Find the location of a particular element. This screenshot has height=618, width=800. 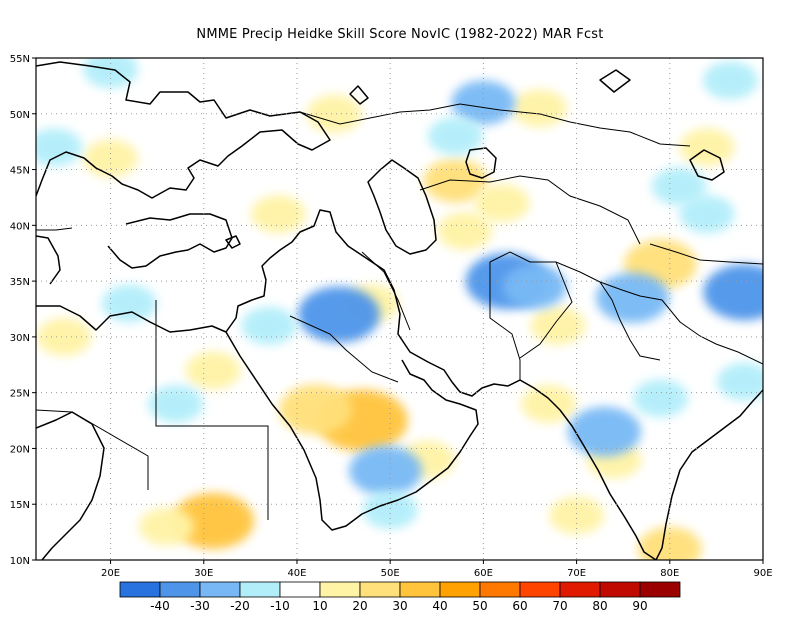

colorbar-label: 70 is located at coordinates (559, 606).